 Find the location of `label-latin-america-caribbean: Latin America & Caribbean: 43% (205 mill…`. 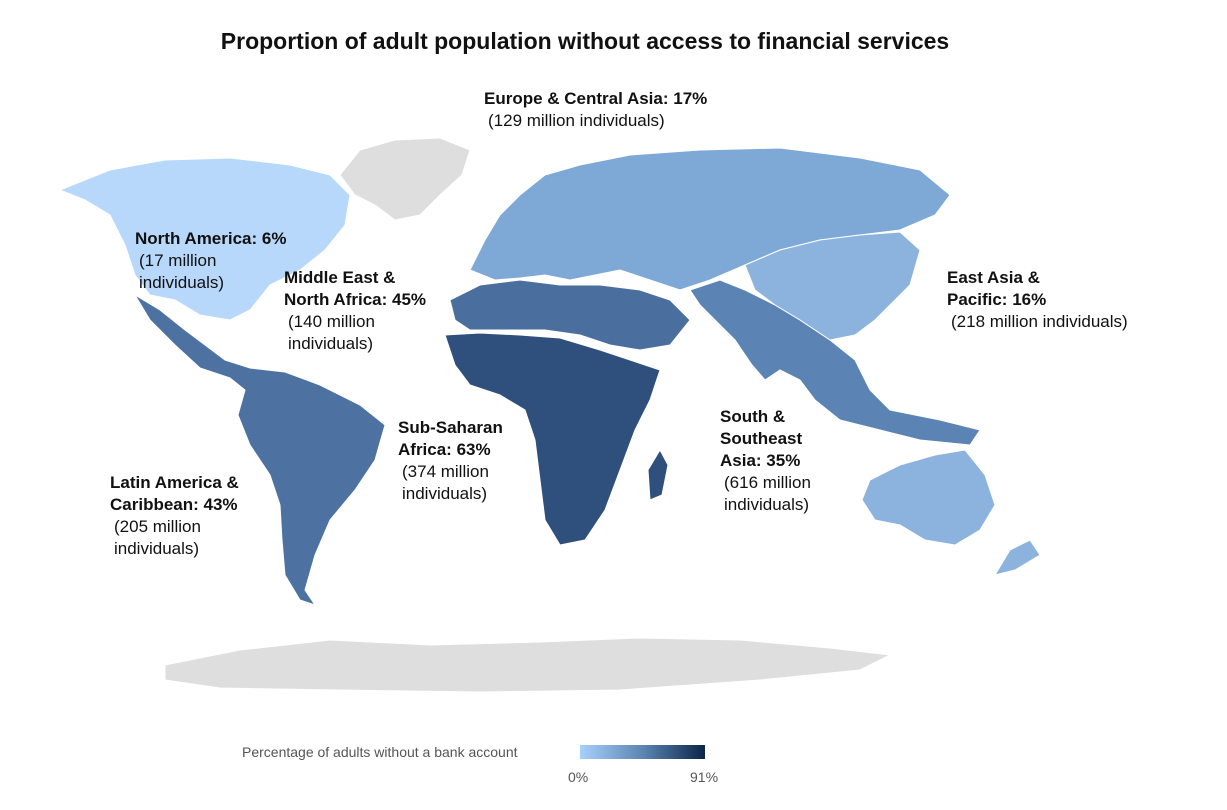

label-latin-america-caribbean: Latin America & Caribbean: 43% (205 mill… is located at coordinates (174, 516).